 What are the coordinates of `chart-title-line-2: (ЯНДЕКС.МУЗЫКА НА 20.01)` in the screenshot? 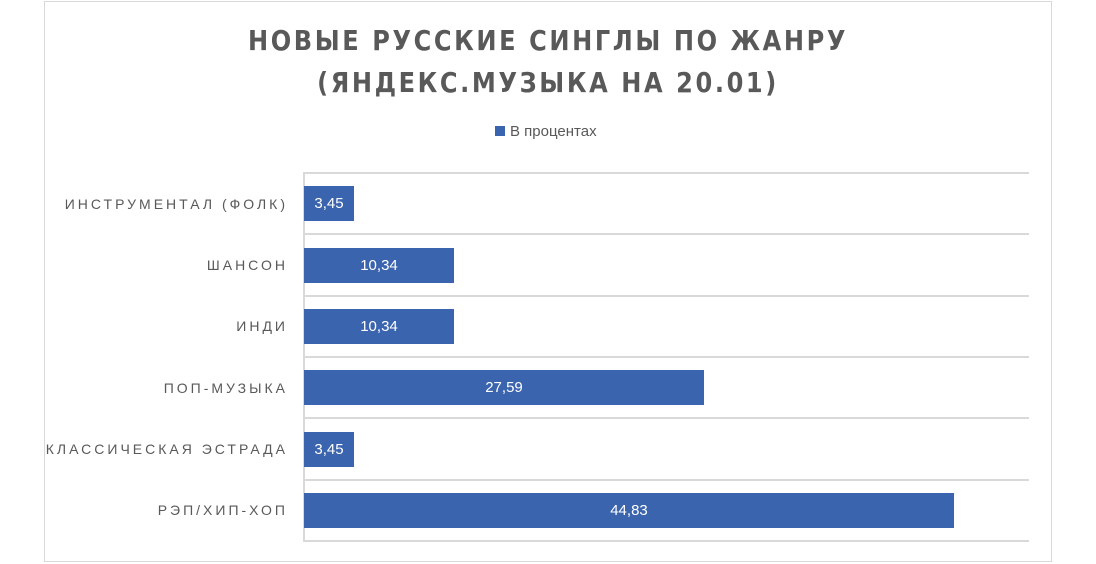 It's located at (548, 82).